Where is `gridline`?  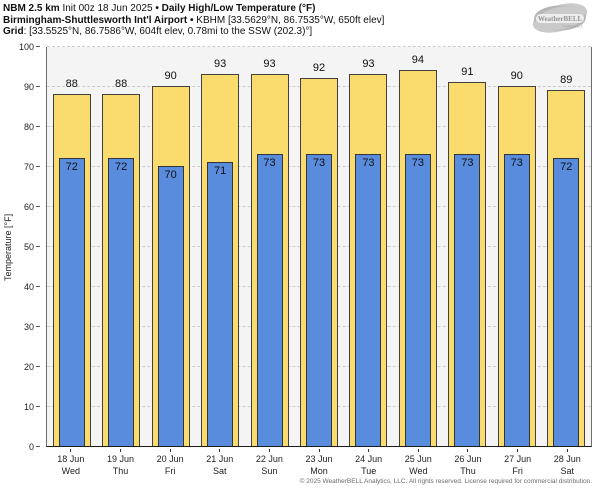 gridline is located at coordinates (319, 46).